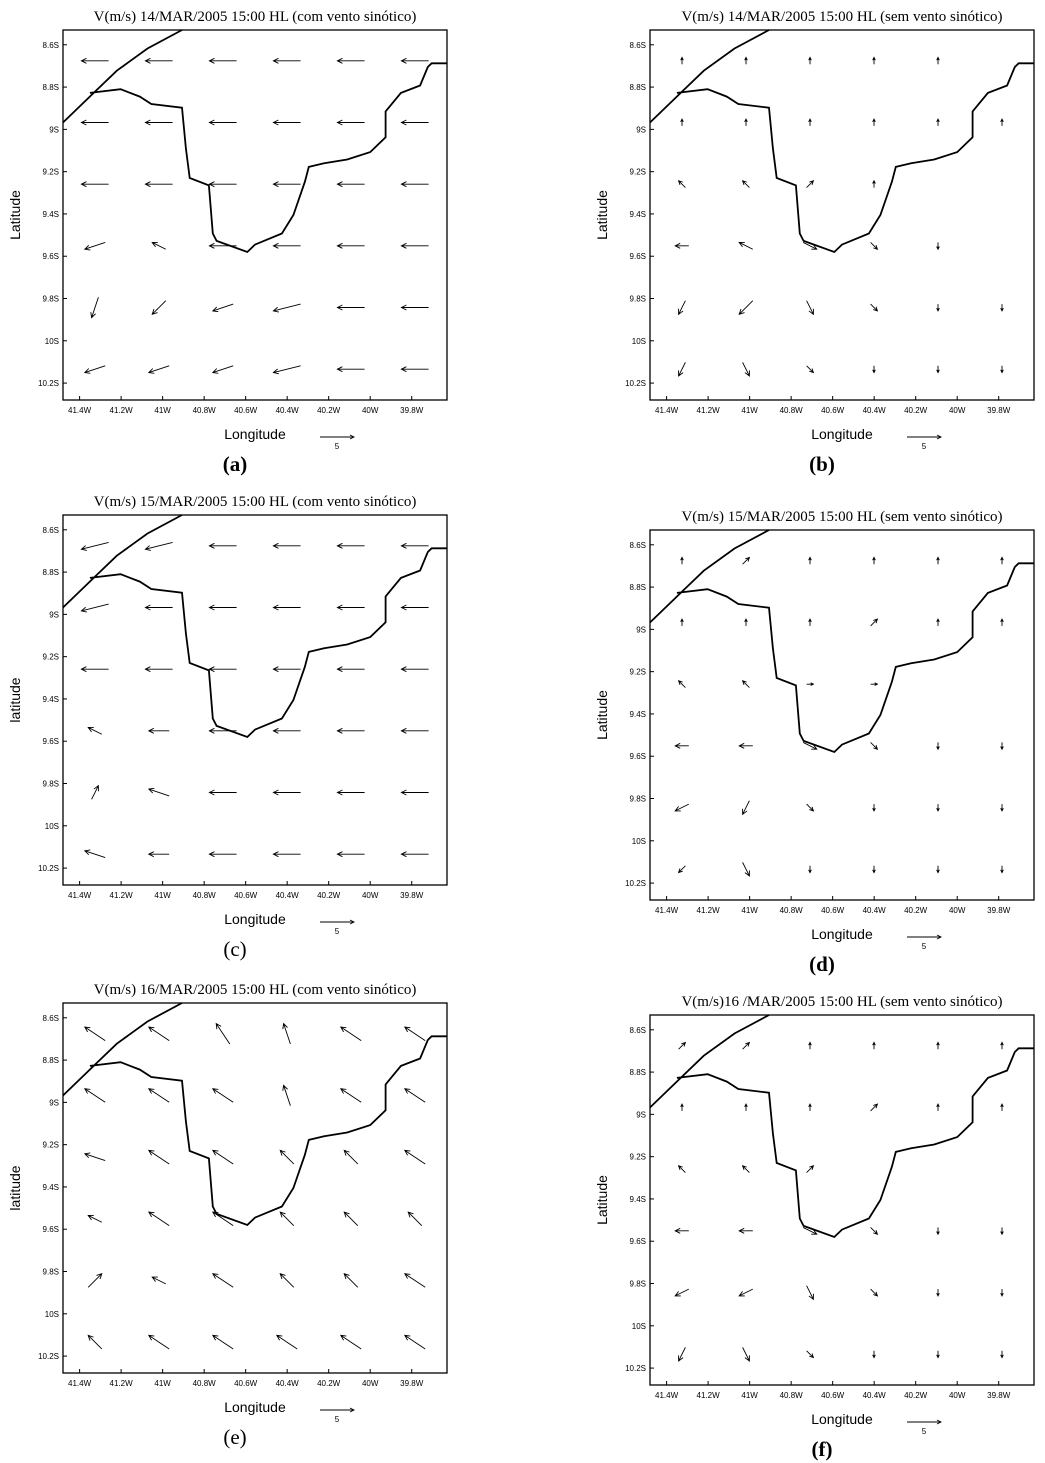  I want to click on x-axis-label: Longitude, so click(842, 934).